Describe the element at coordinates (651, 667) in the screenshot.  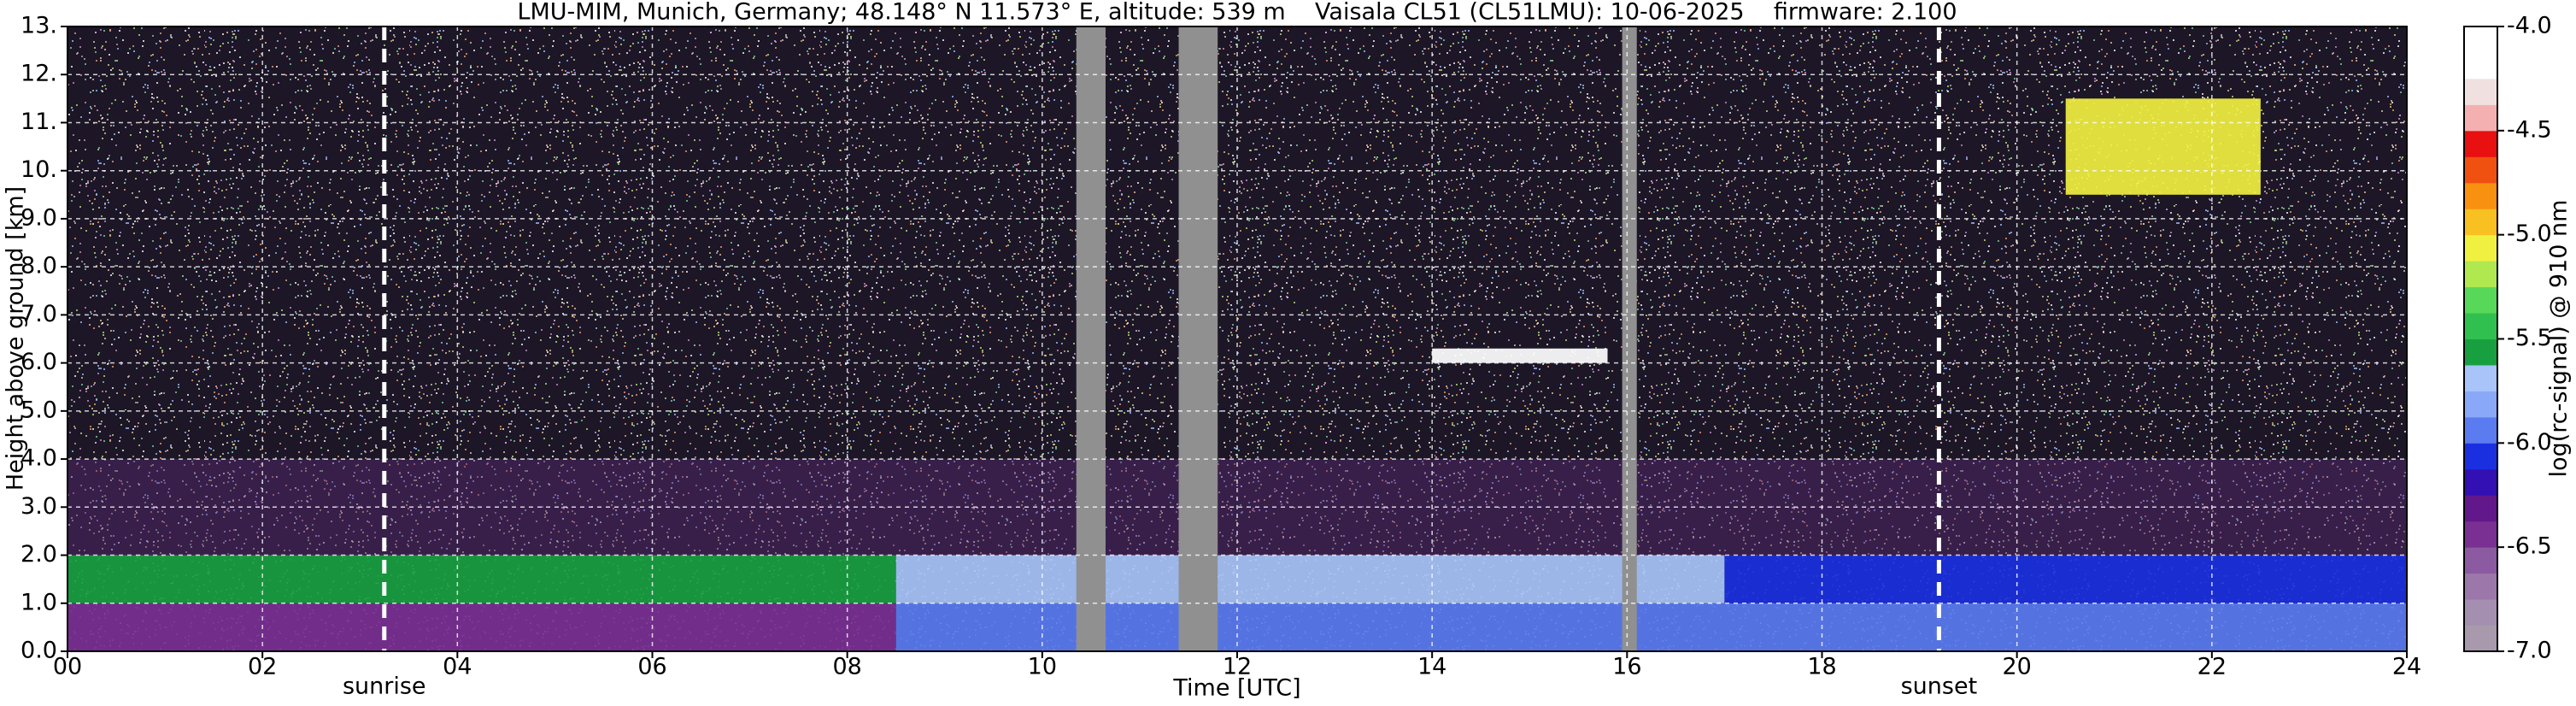
I see `x-tick-label: 06` at that location.